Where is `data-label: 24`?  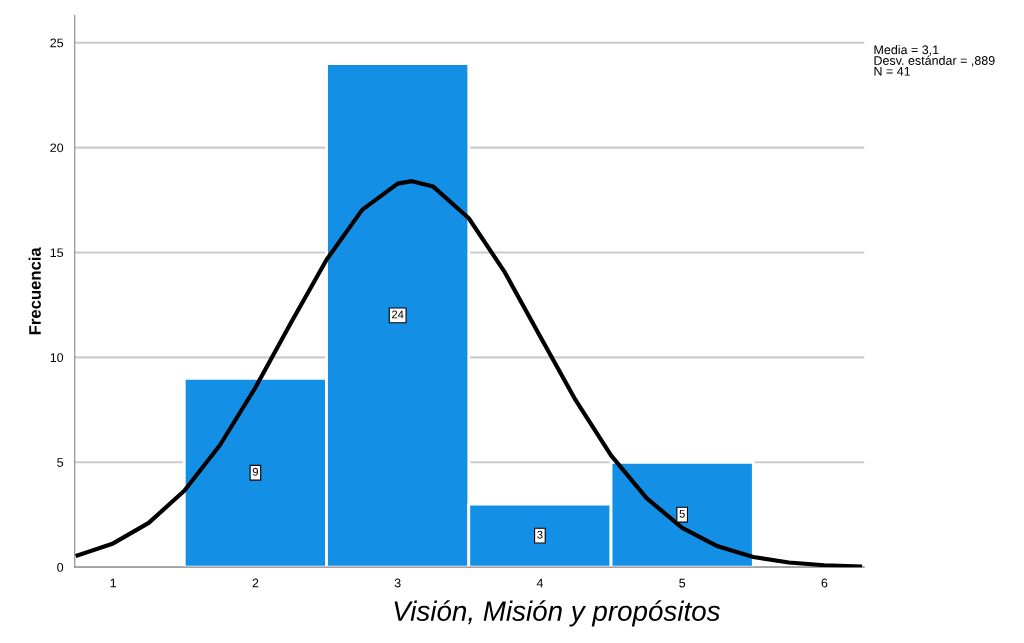 data-label: 24 is located at coordinates (398, 314).